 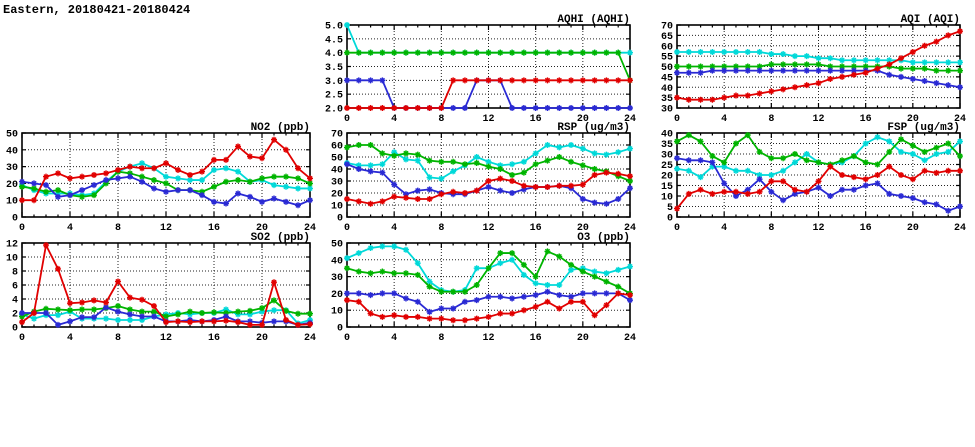 What do you see at coordinates (670, 208) in the screenshot?
I see `fsp-ytick: 5` at bounding box center [670, 208].